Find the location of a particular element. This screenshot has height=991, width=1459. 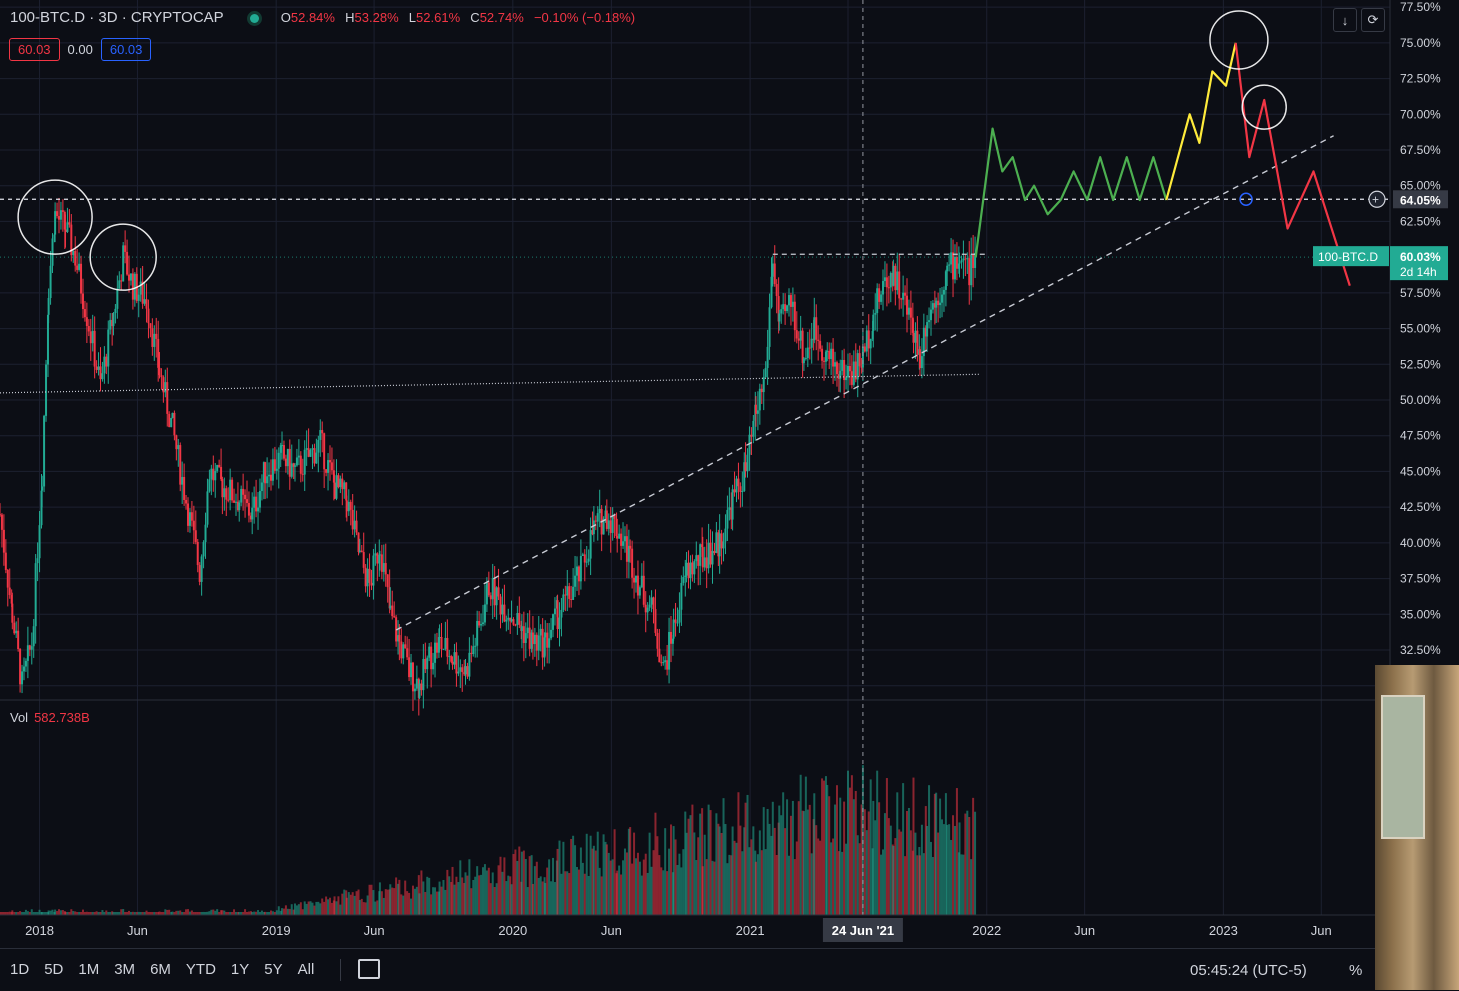

range-button-ytd: YTD is located at coordinates (200, 969).